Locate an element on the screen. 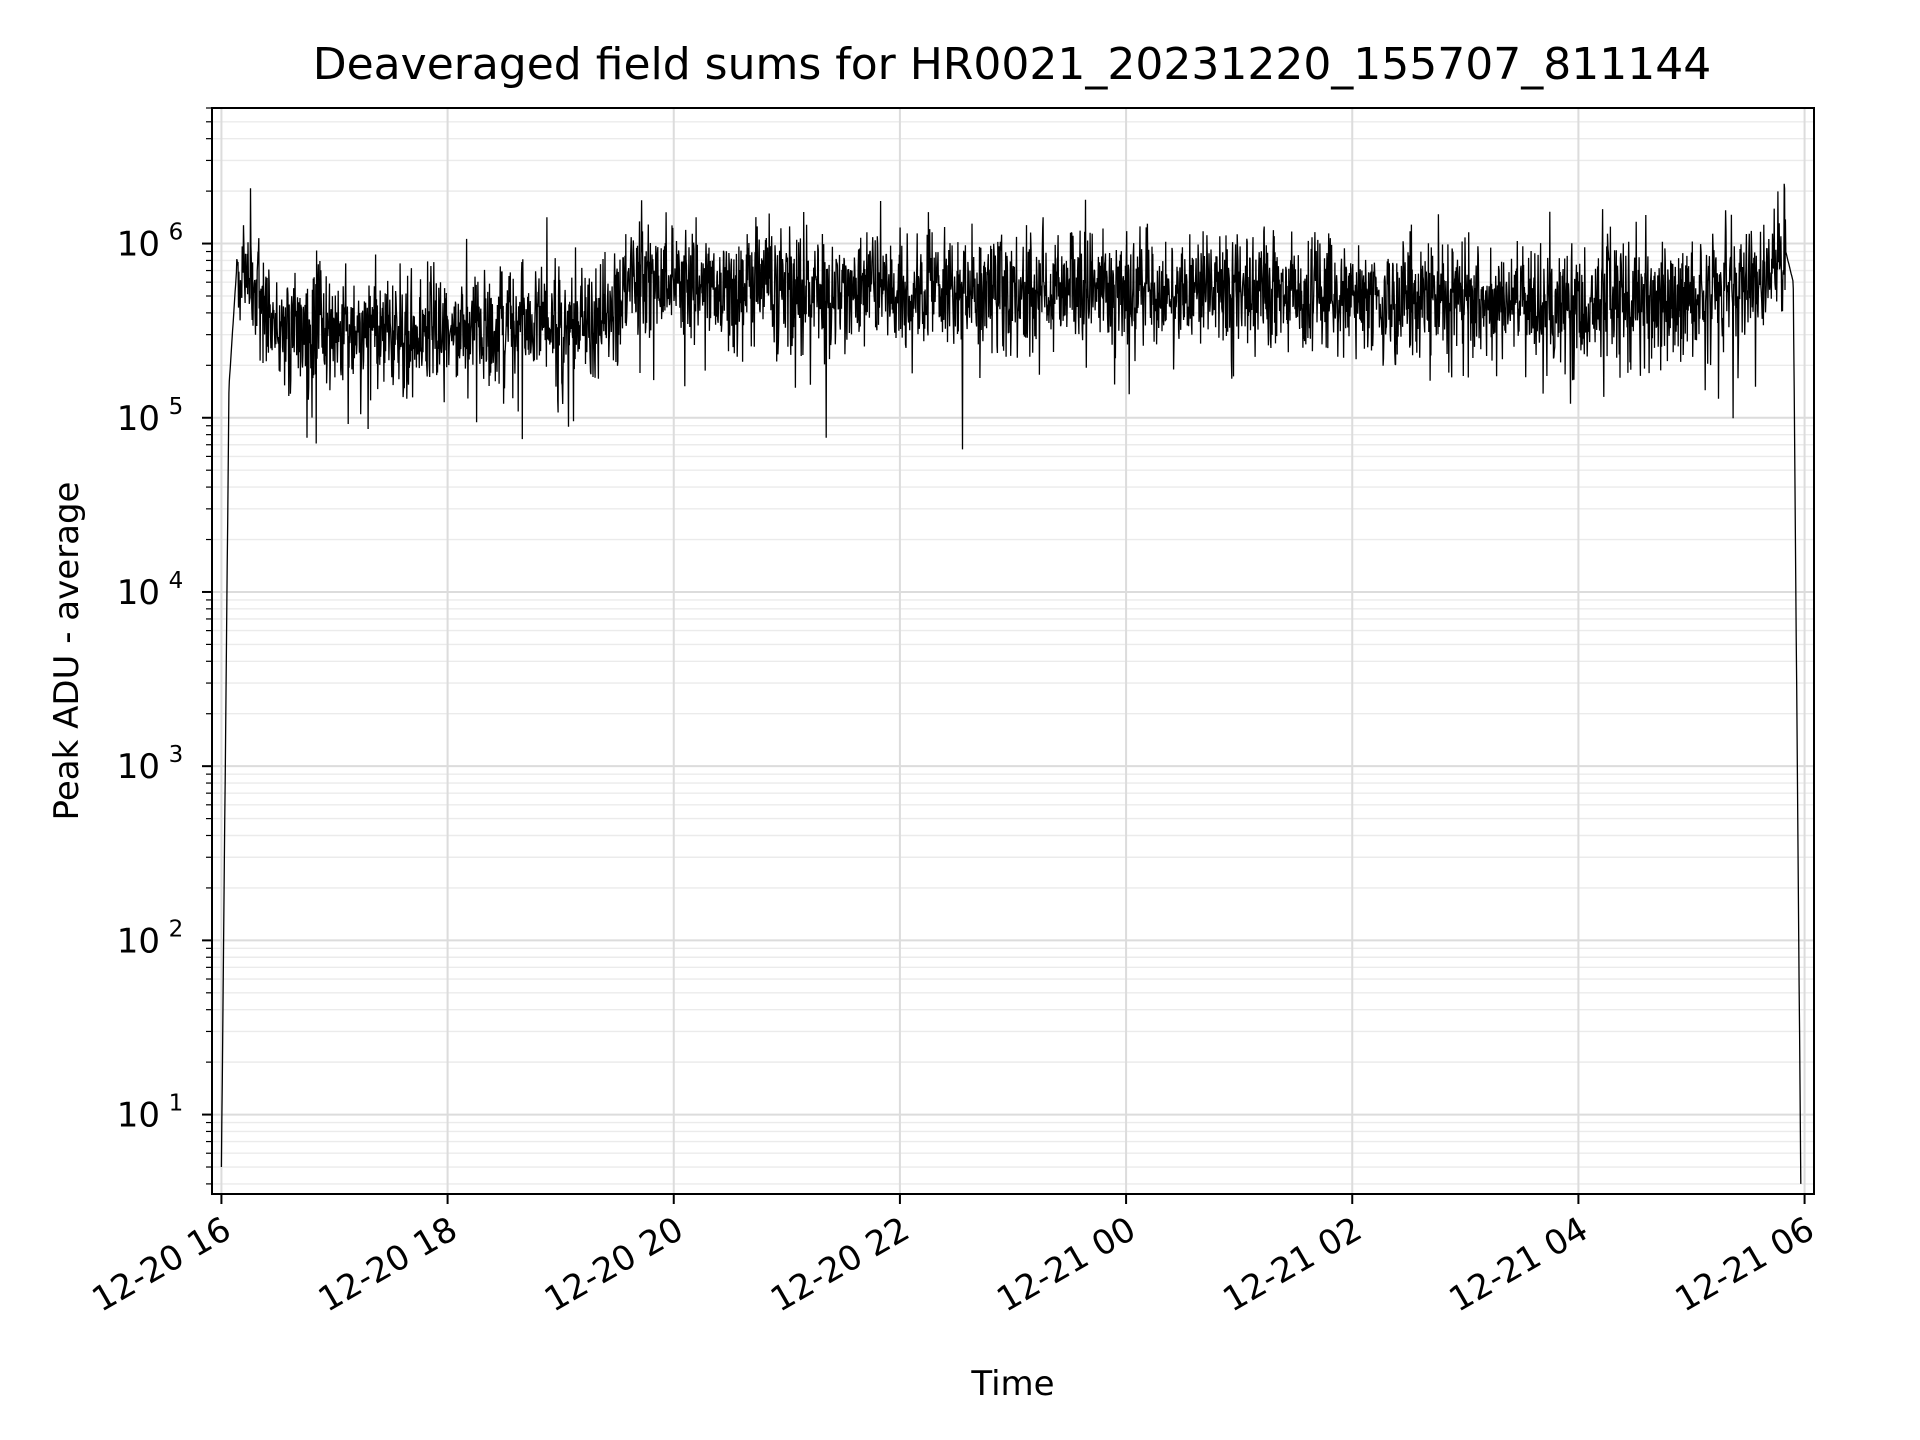 Image resolution: width=1920 pixels, height=1440 pixels. y-tick-exponent: 6 is located at coordinates (176, 233).